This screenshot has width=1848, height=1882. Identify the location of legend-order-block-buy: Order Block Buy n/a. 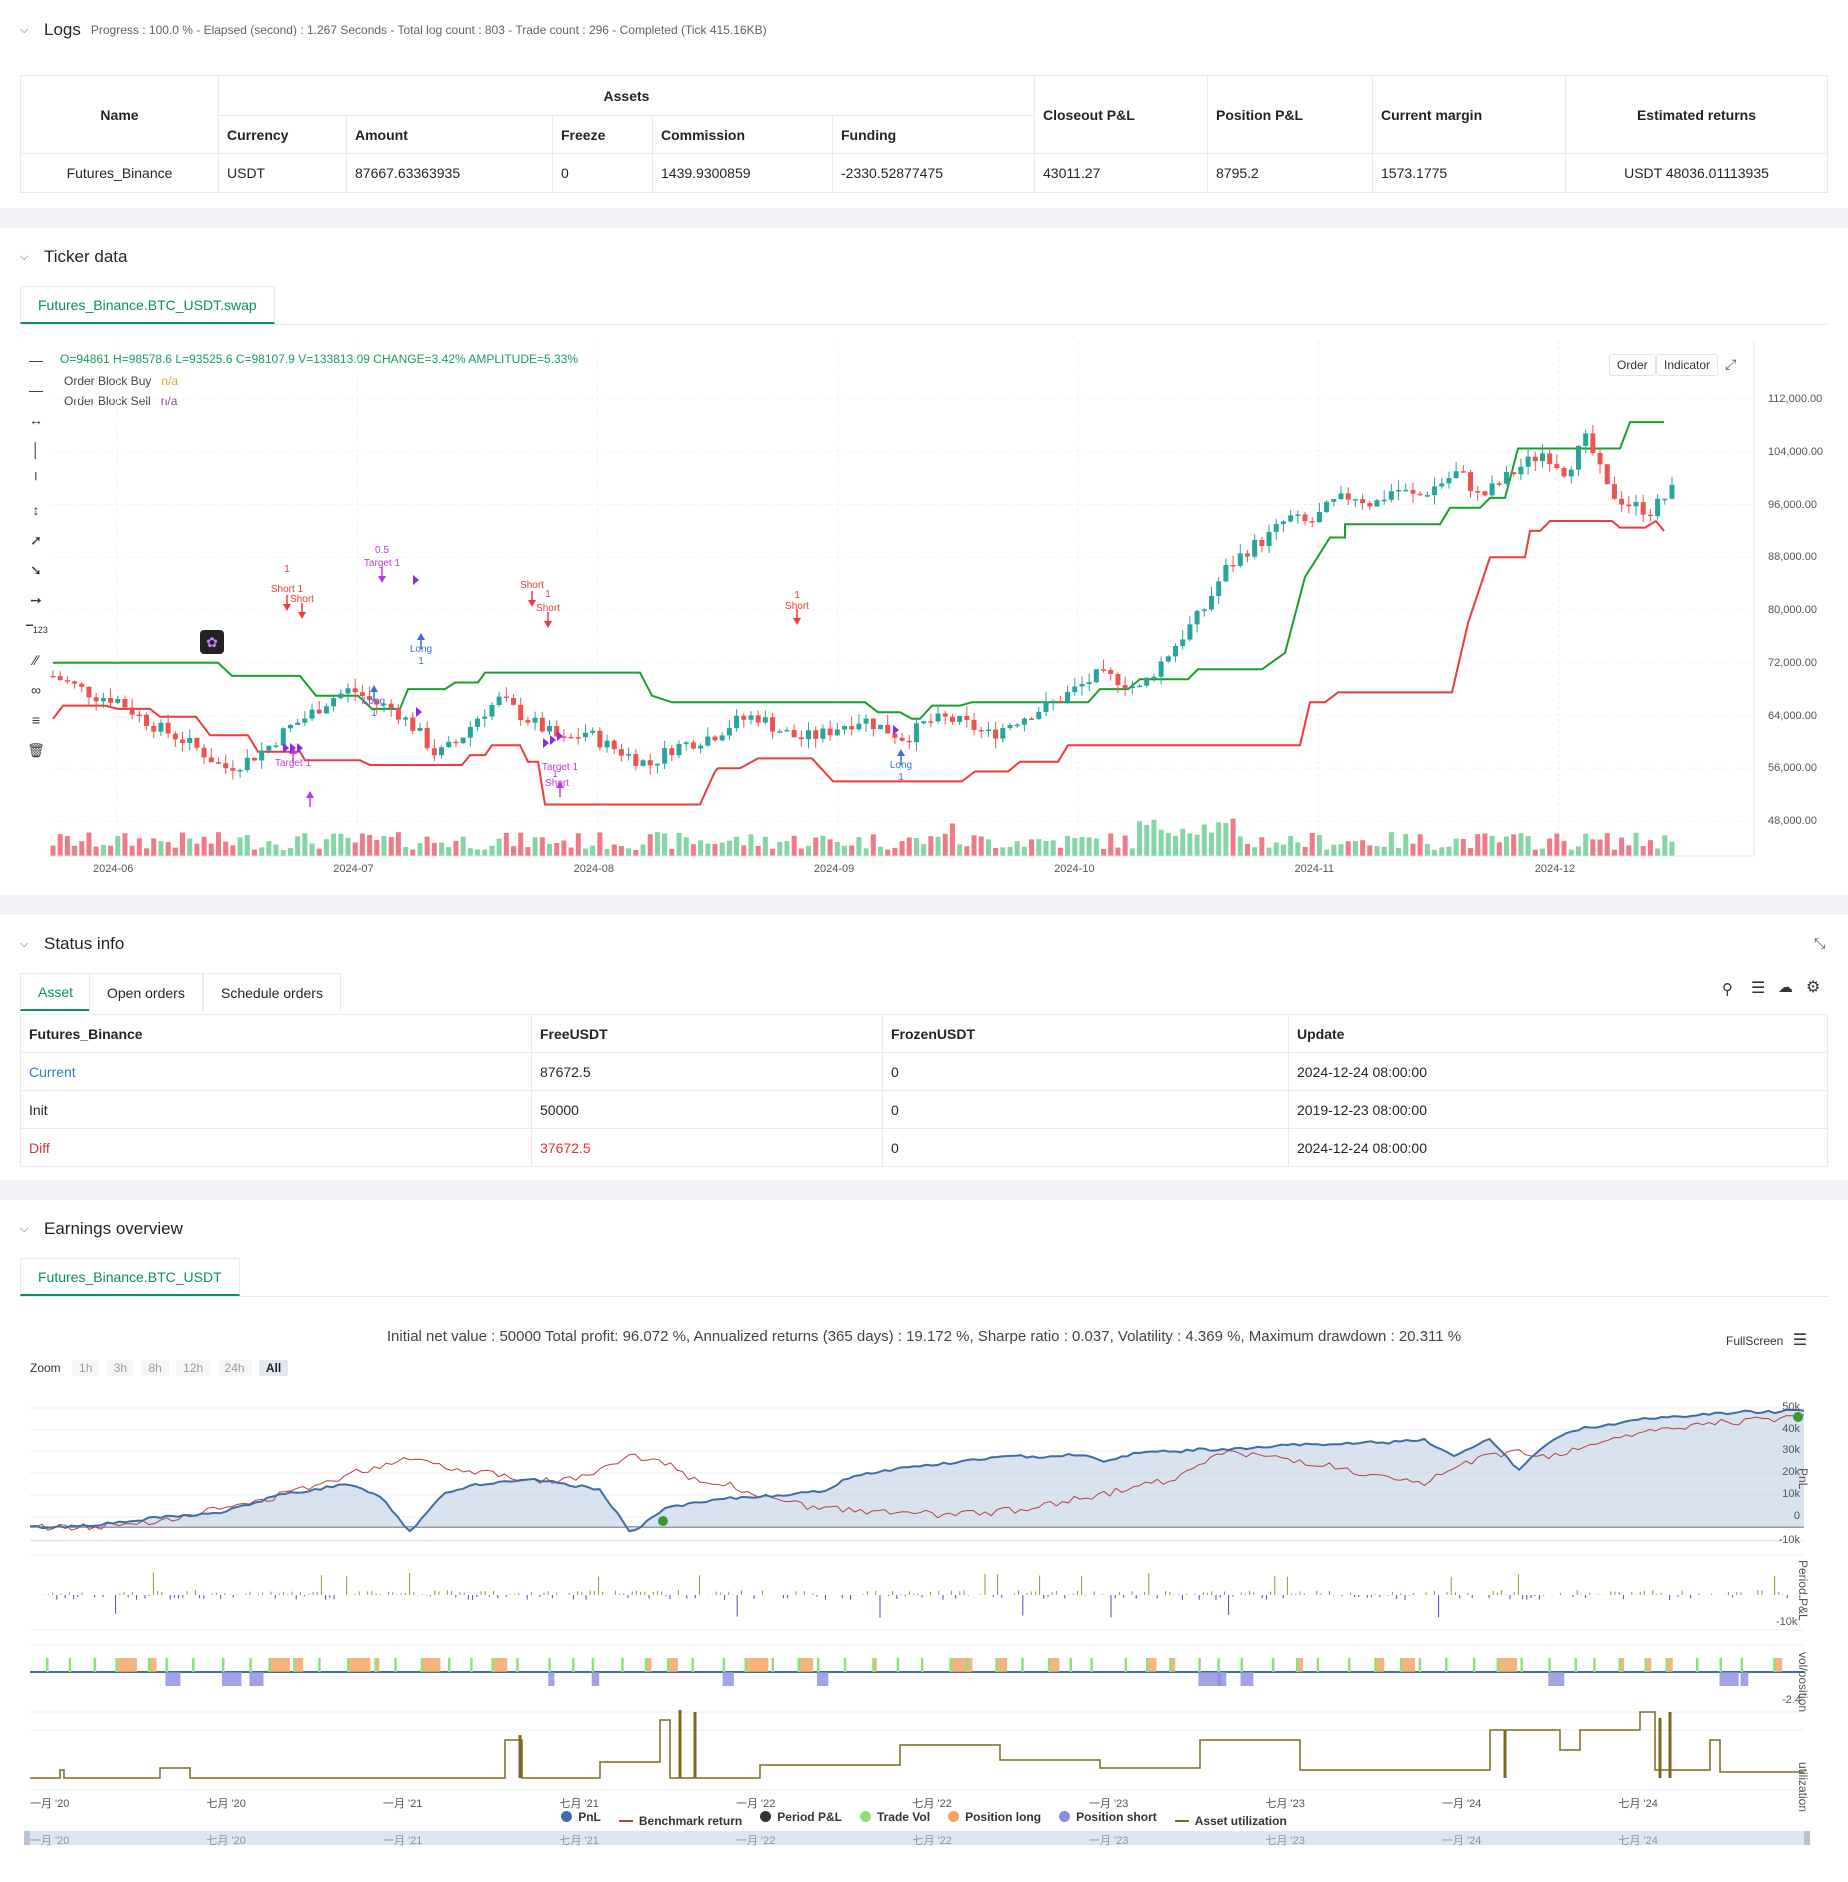
(121, 381).